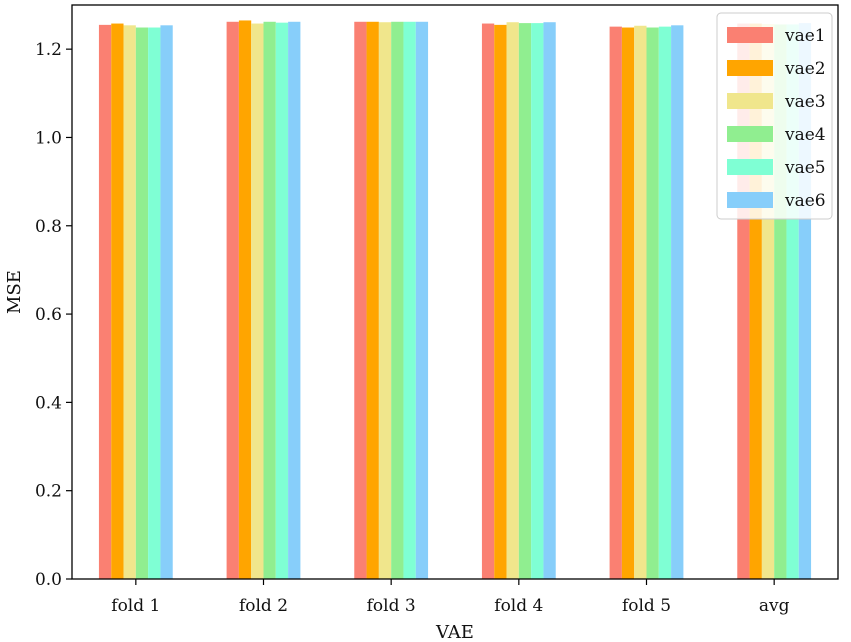 This screenshot has width=851, height=642. What do you see at coordinates (805, 201) in the screenshot?
I see `legend-label-vae6: vae6` at bounding box center [805, 201].